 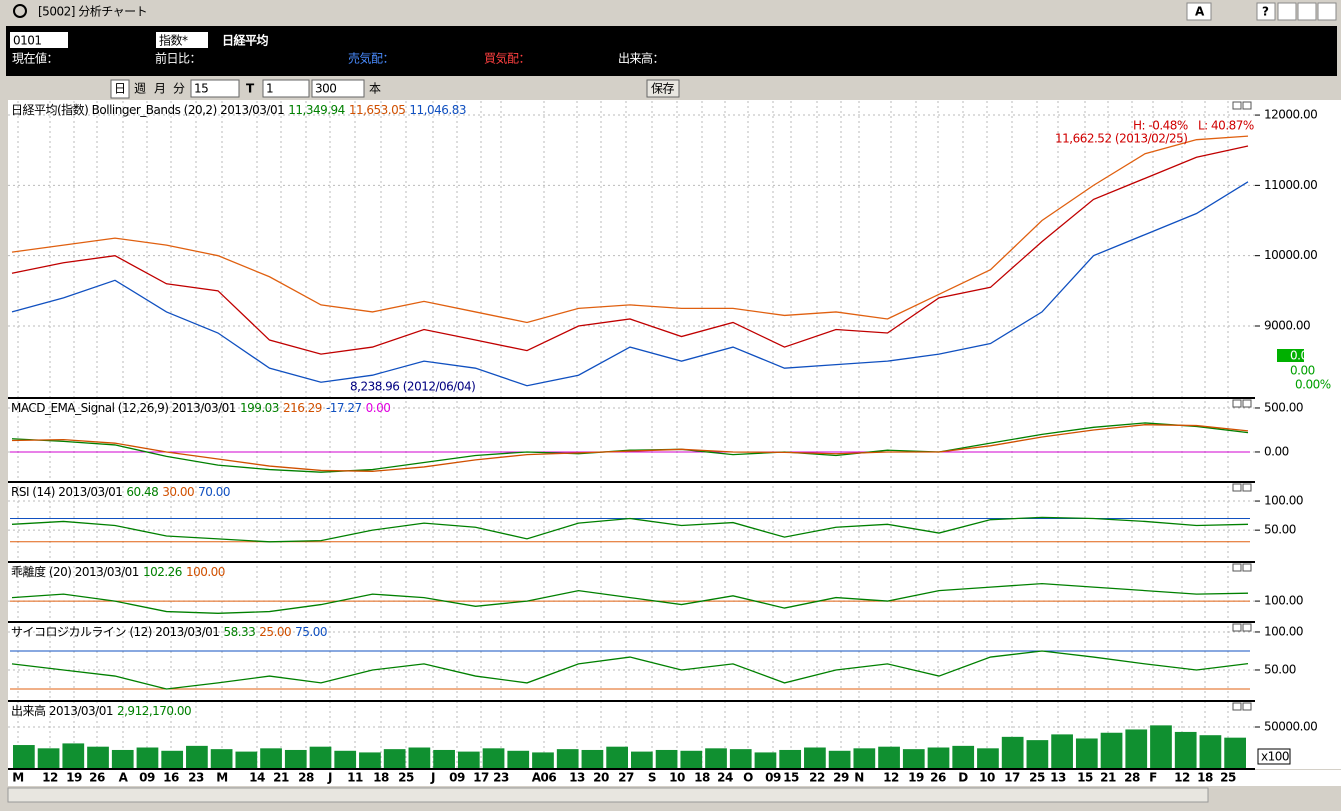 I want to click on header-part: 216.29, so click(x=302, y=408).